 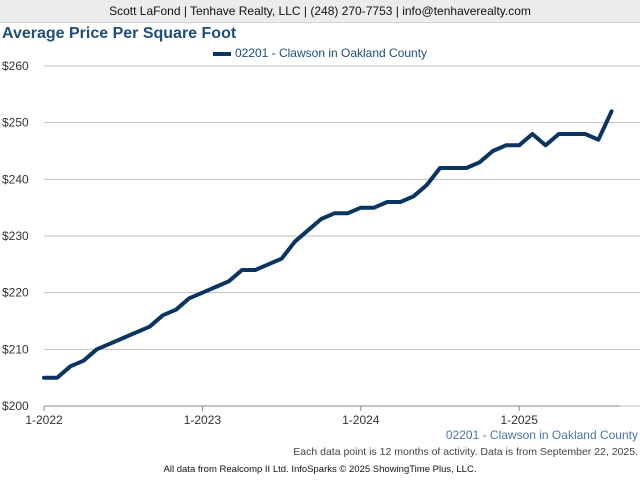 I want to click on chart-title: Average Price Per Square Foot, so click(x=119, y=33).